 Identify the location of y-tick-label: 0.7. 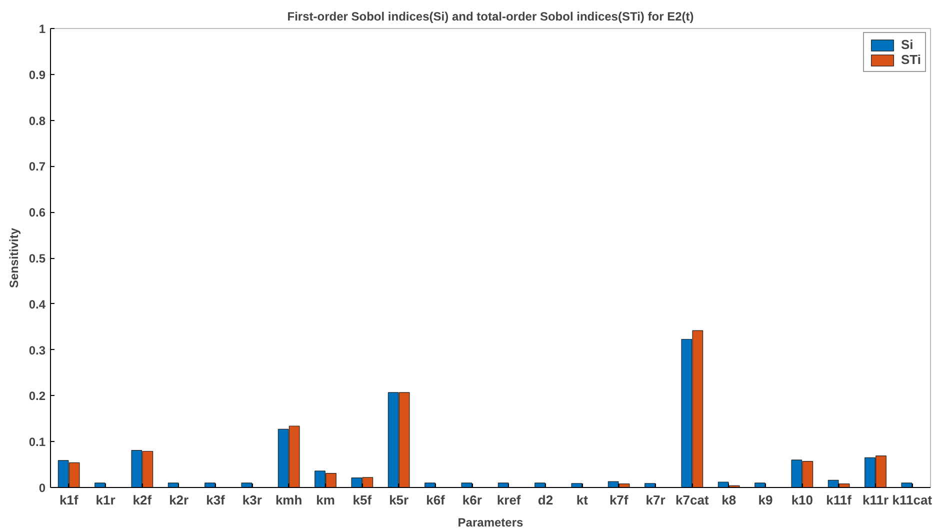
(37, 167).